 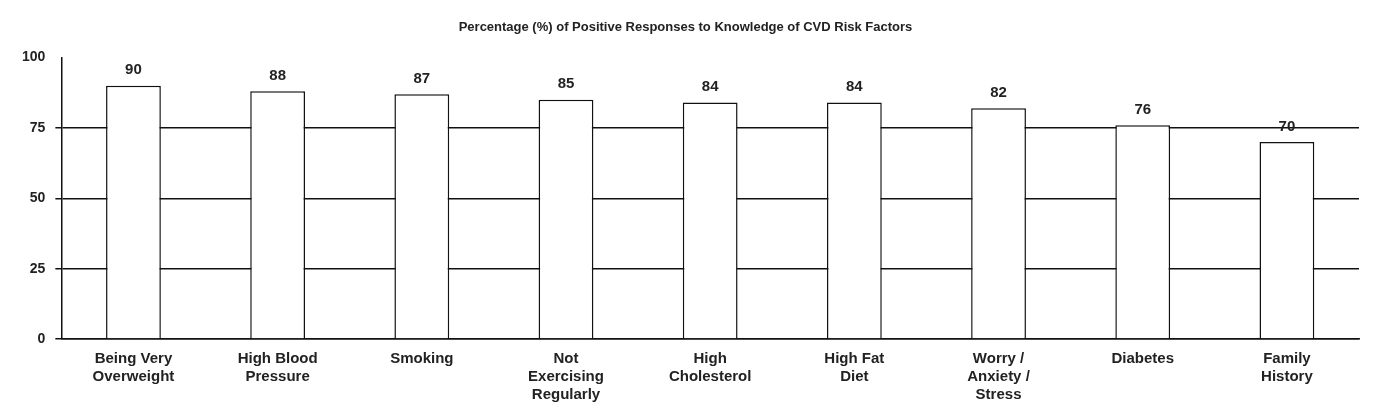 What do you see at coordinates (1143, 108) in the screenshot?
I see `data-label: 76` at bounding box center [1143, 108].